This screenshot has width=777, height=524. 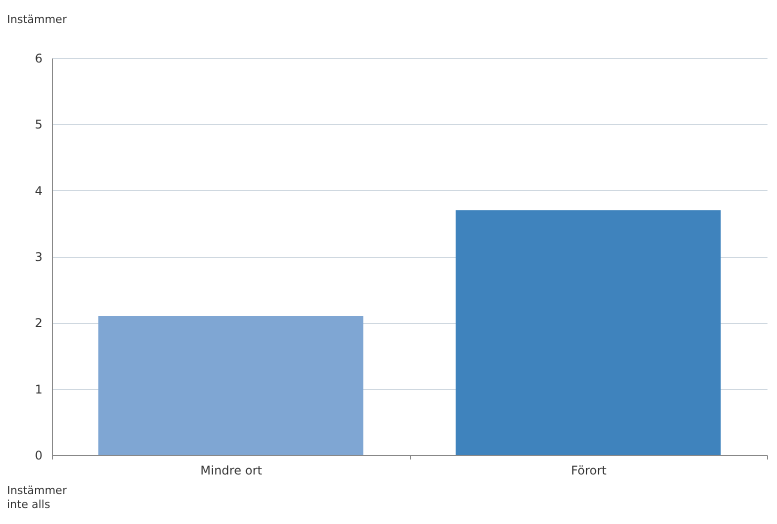 I want to click on x-tick-label: Mindre ort, so click(x=231, y=471).